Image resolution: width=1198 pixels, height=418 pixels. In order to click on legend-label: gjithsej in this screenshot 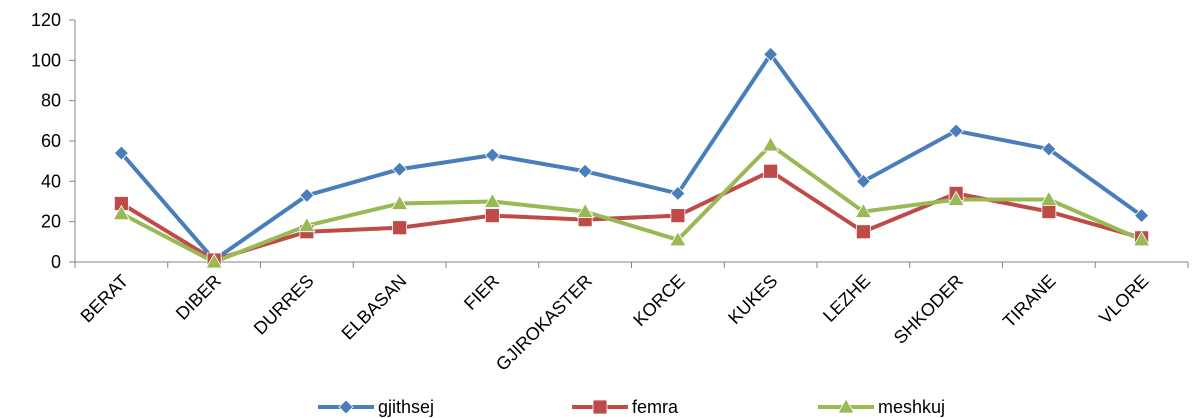, I will do `click(406, 407)`.